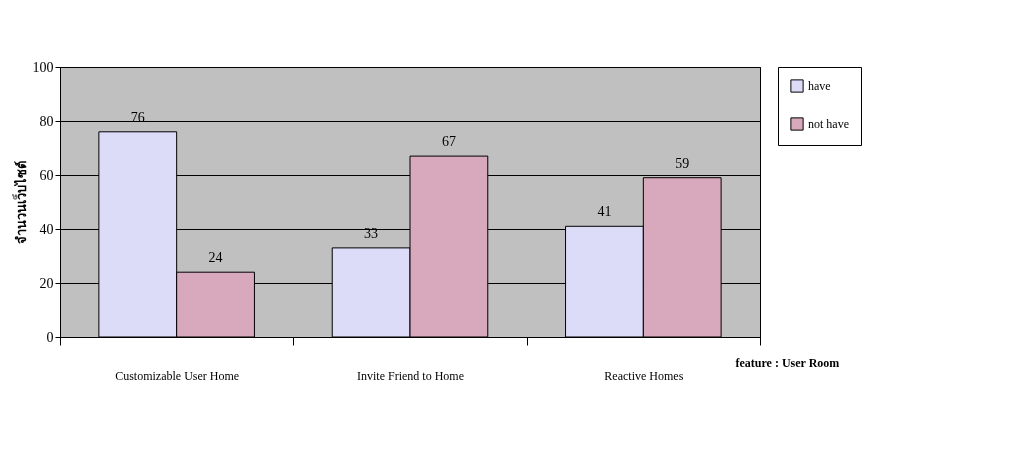  What do you see at coordinates (410, 375) in the screenshot?
I see `x-tick-label: Invite Friend to Home` at bounding box center [410, 375].